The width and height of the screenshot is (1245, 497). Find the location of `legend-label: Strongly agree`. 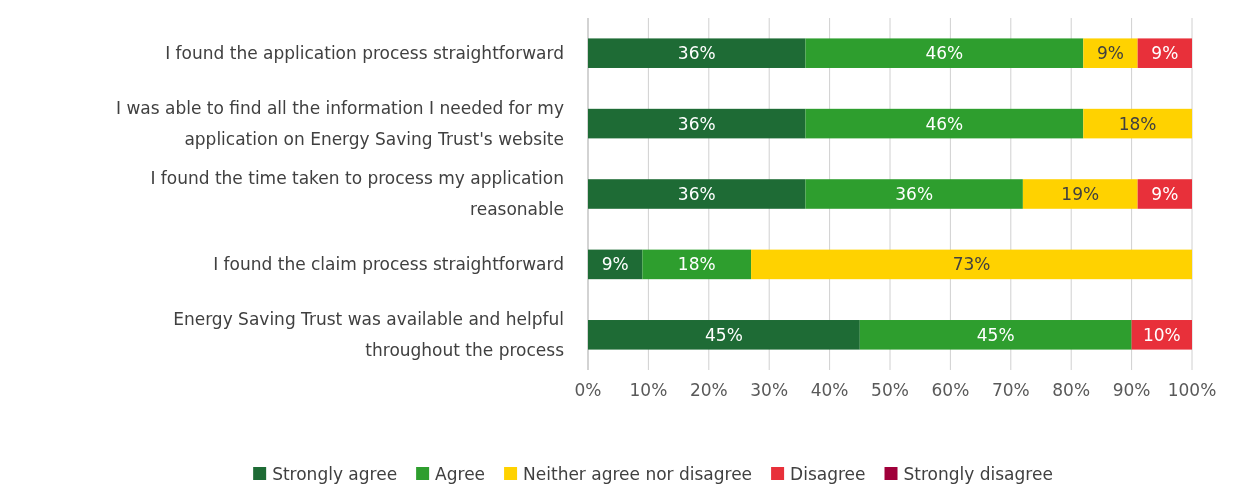

legend-label: Strongly agree is located at coordinates (335, 473).